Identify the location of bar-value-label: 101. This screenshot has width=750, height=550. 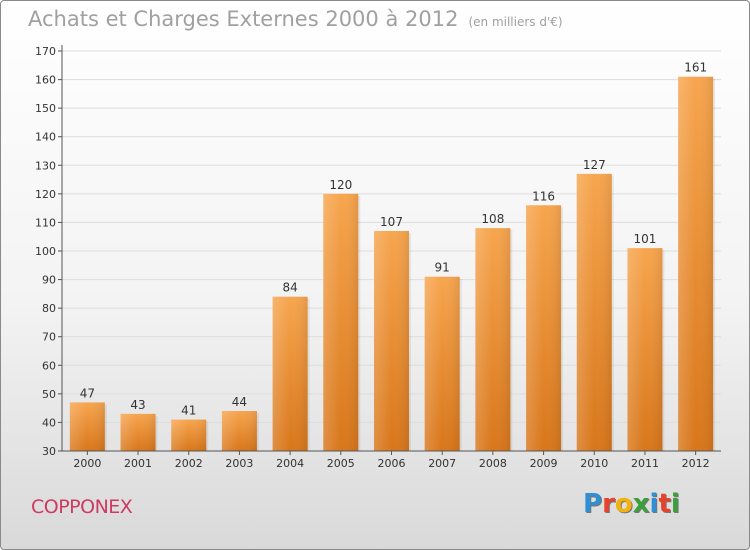
(645, 239).